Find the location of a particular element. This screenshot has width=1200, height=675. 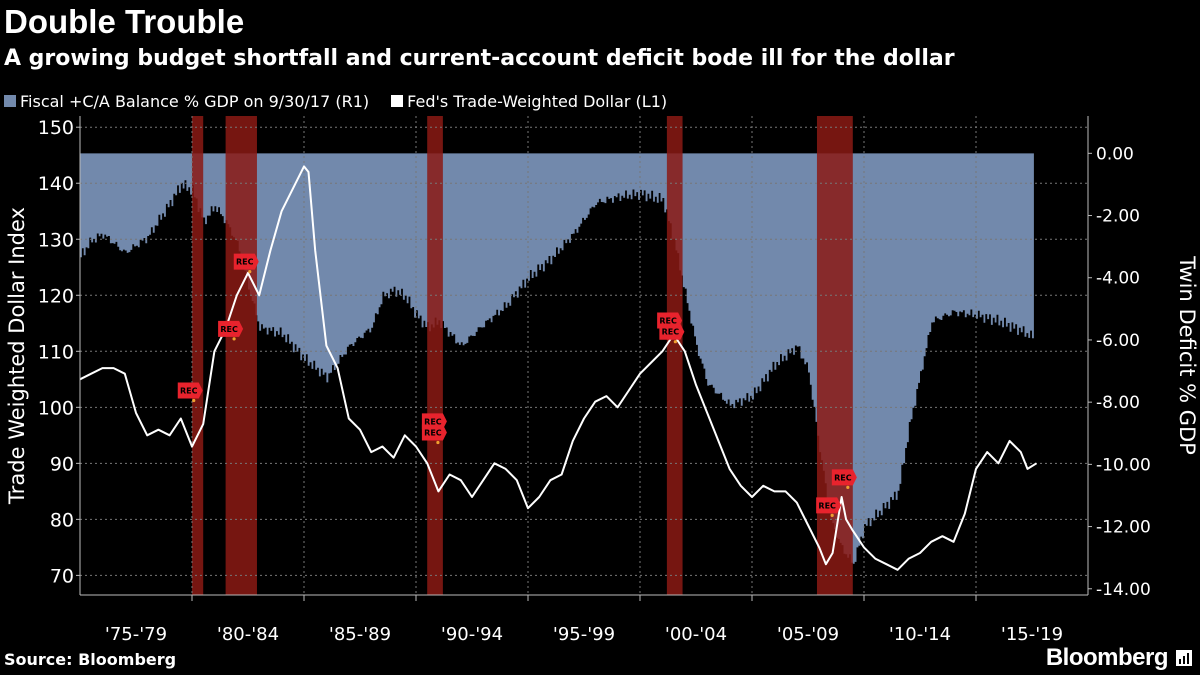

right-tick-label-6: -10.00 is located at coordinates (1123, 465).